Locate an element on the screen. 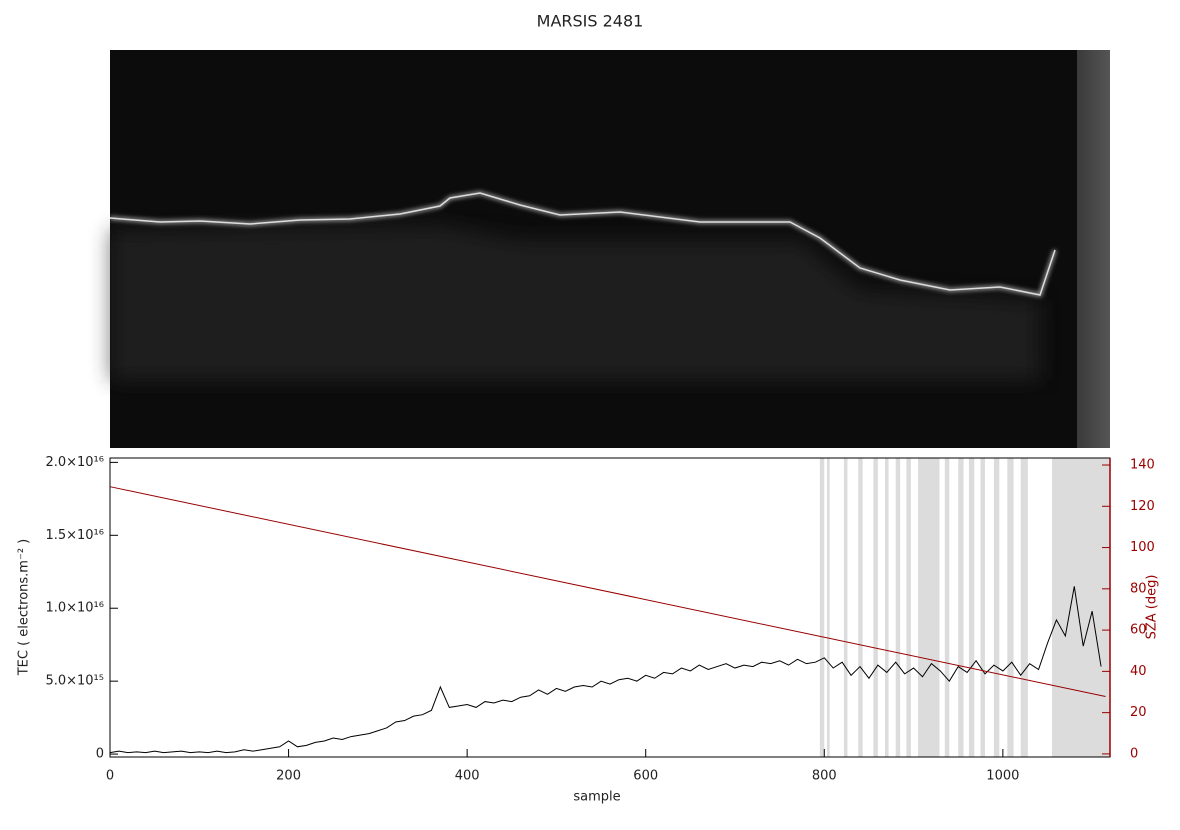 The image size is (1180, 830). y2-tick-label: 120 is located at coordinates (1142, 506).